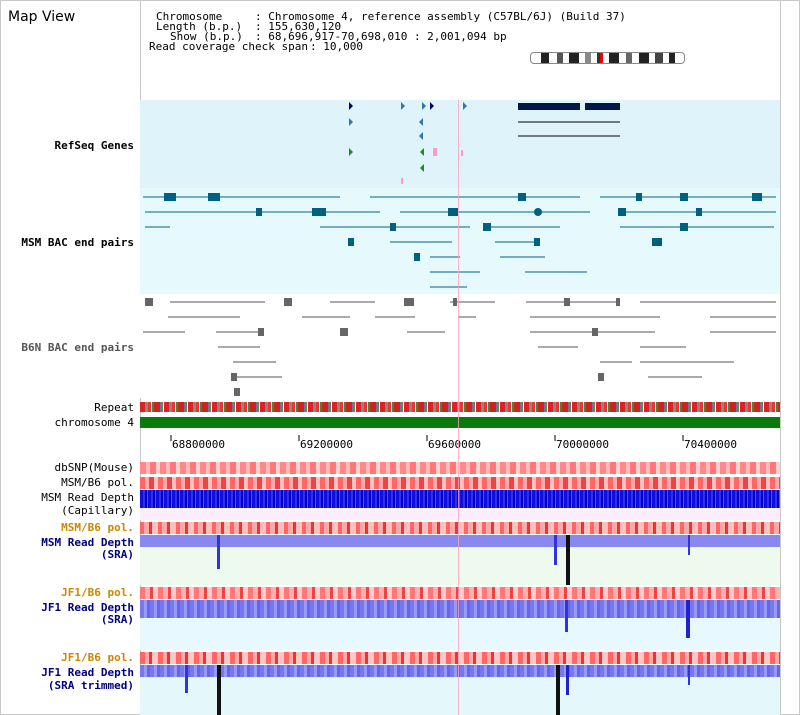 This screenshot has width=800, height=715. Describe the element at coordinates (460, 671) in the screenshot. I see `jf1-depth-trim-bars` at that location.